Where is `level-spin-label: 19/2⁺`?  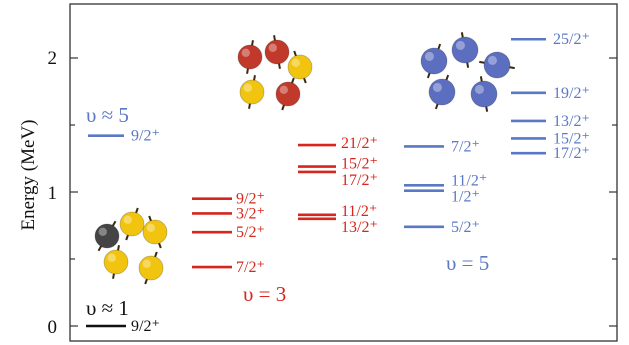
level-spin-label: 19/2⁺ is located at coordinates (571, 93).